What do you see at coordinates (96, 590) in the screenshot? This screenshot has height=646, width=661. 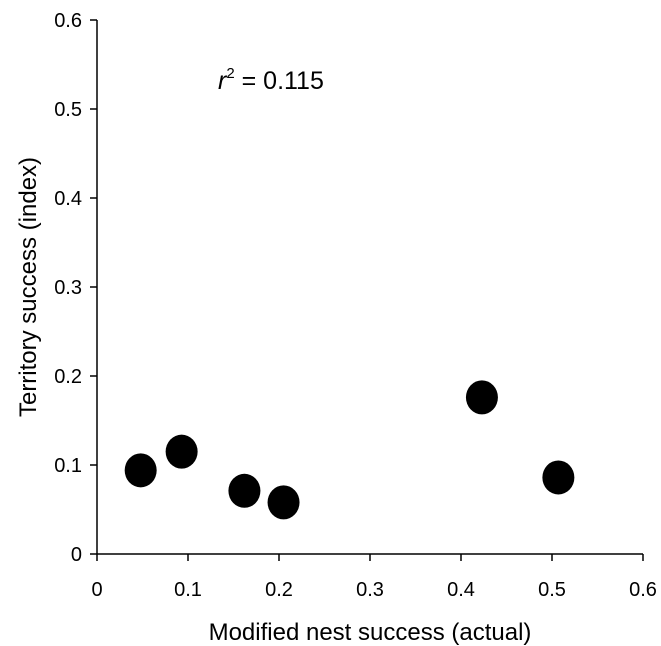 I see `x-tick-label: 0` at bounding box center [96, 590].